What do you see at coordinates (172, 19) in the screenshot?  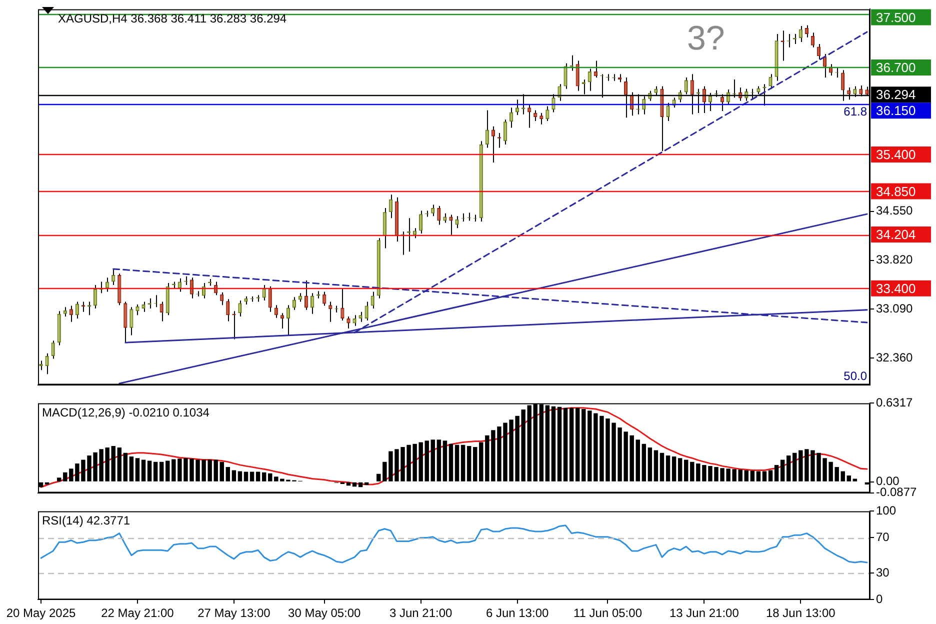 I see `chart-title: XAGUSD,H4 36.368 36.411 36.283 36.294` at bounding box center [172, 19].